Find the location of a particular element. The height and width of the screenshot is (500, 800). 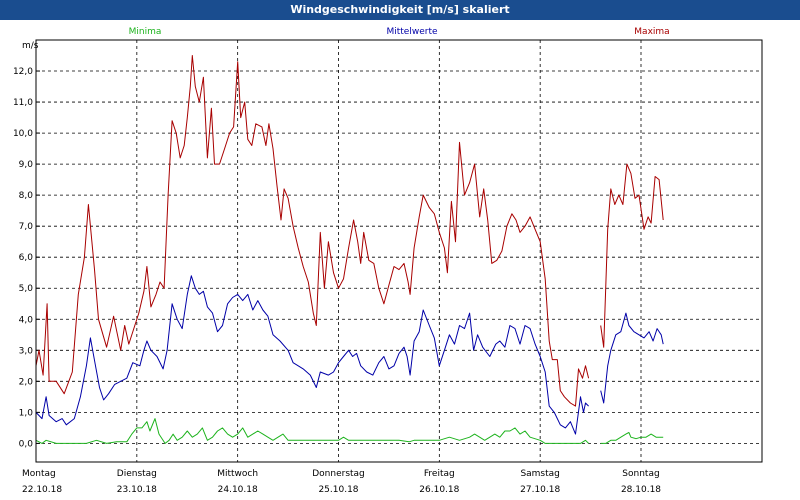

window-title: Windgeschwindigkeit [m/s] skaliert is located at coordinates (400, 10).